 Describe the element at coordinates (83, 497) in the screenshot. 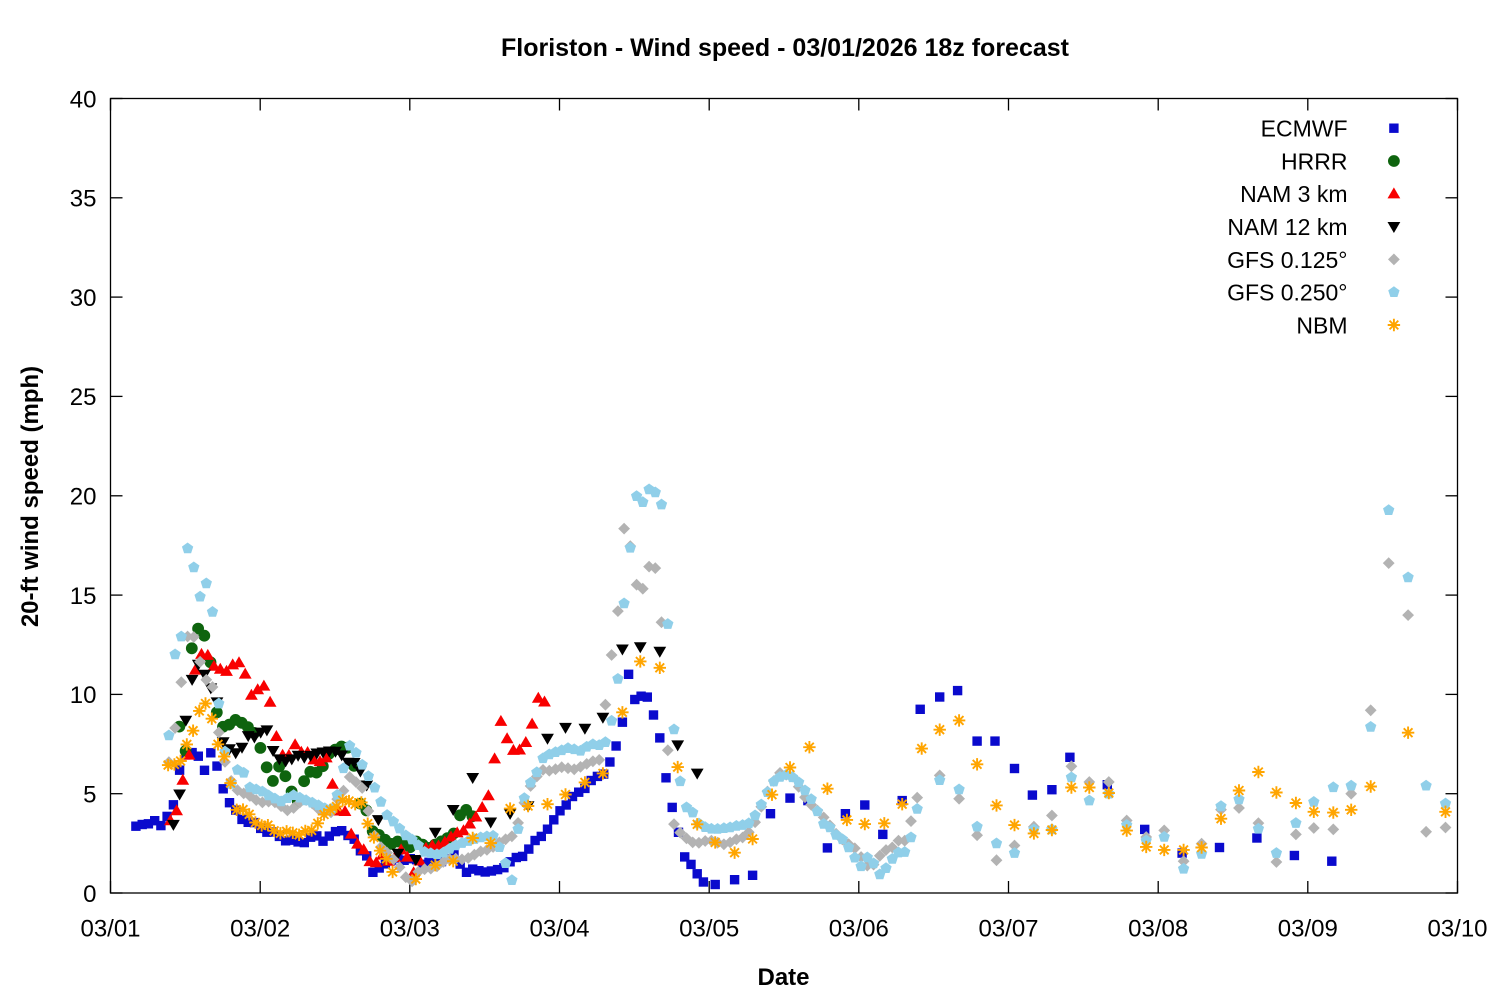

I see `svg-text: 20` at that location.